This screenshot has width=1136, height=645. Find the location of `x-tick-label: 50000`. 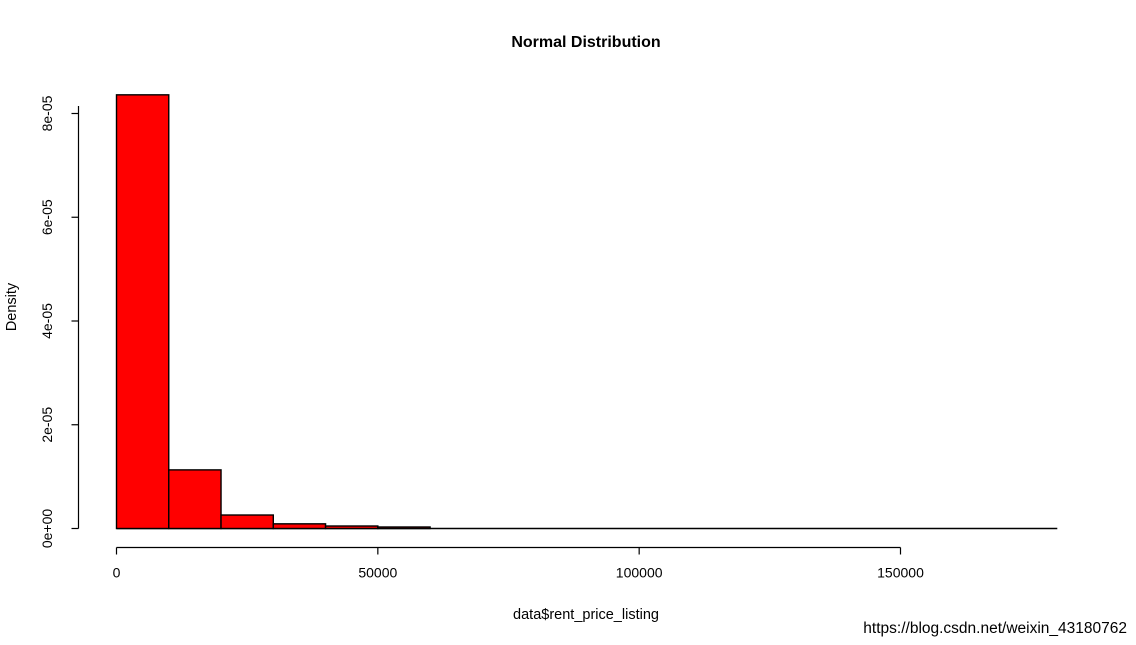

x-tick-label: 50000 is located at coordinates (377, 573).